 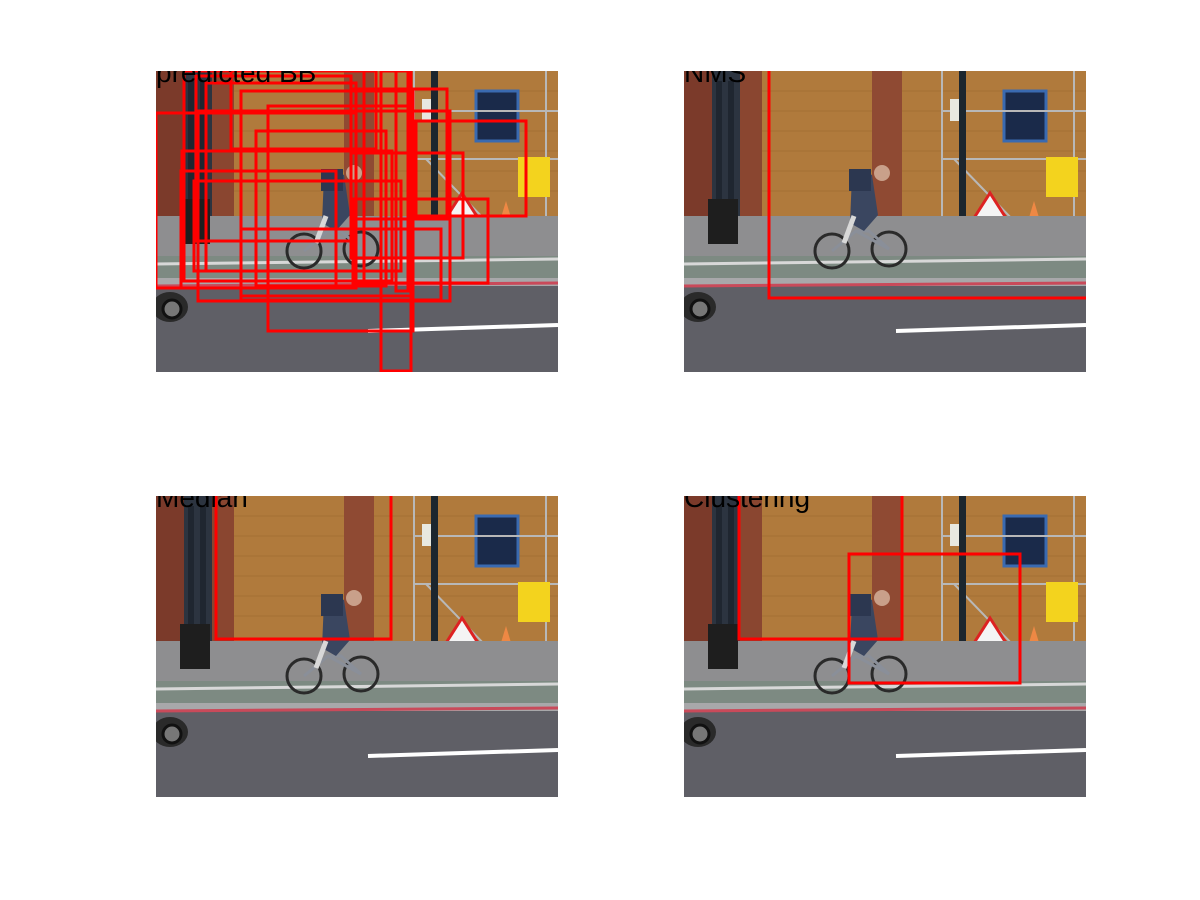 I want to click on panel-clustering: Clustering, so click(x=885, y=646).